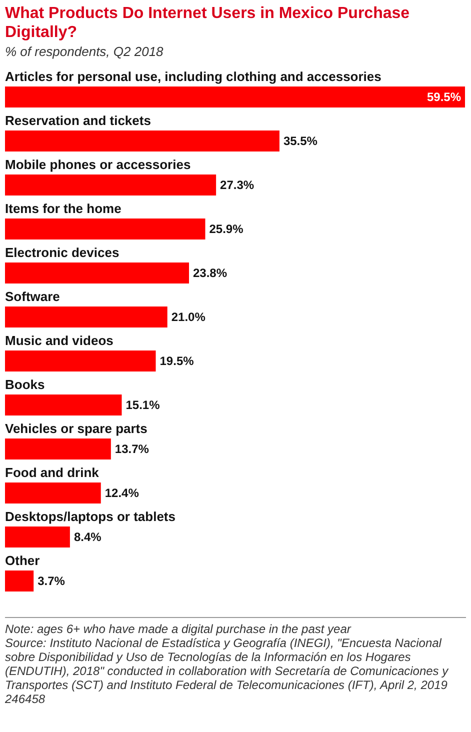  I want to click on y-tick-label: Electronic devices, so click(62, 252).